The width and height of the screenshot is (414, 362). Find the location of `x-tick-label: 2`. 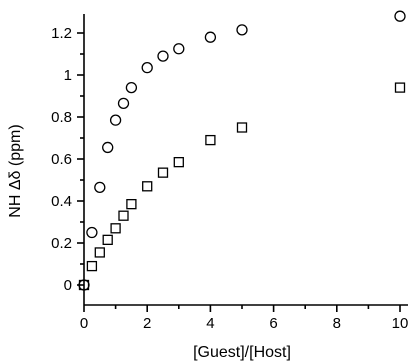

x-tick-label: 2 is located at coordinates (147, 323).